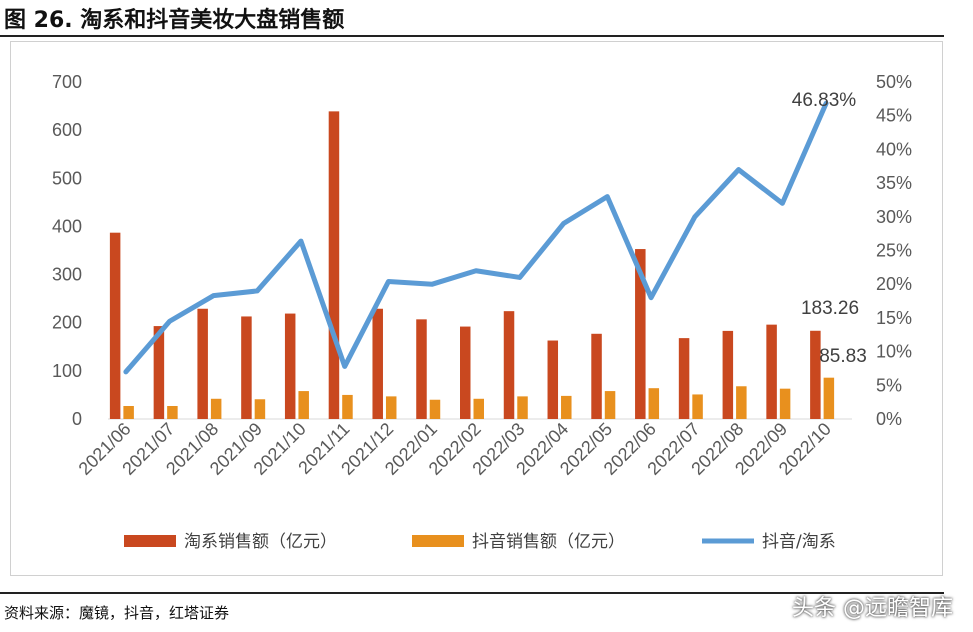  What do you see at coordinates (260, 542) in the screenshot?
I see `legend-label-taoxi: 淘系销售额（亿元）` at bounding box center [260, 542].